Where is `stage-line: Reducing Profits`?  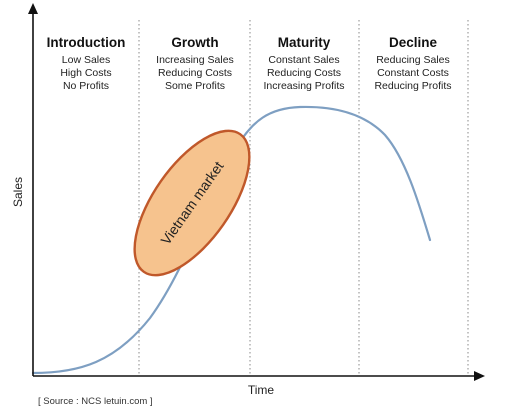
stage-line: Reducing Profits is located at coordinates (412, 86).